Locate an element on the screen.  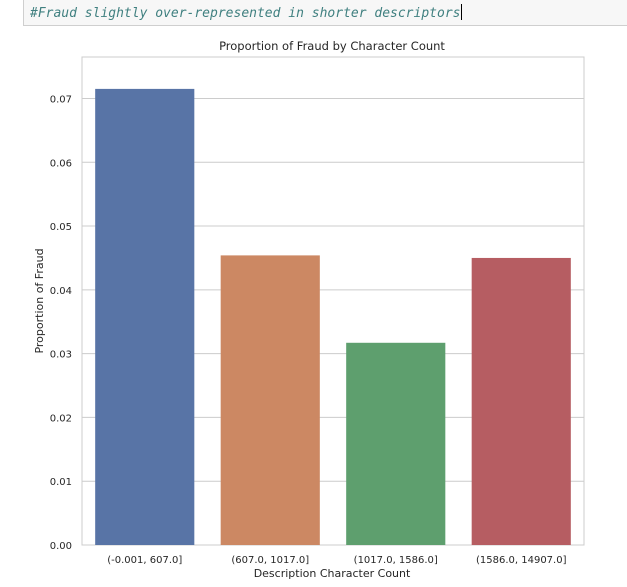
y-tick-label: 0.05 is located at coordinates (61, 227).